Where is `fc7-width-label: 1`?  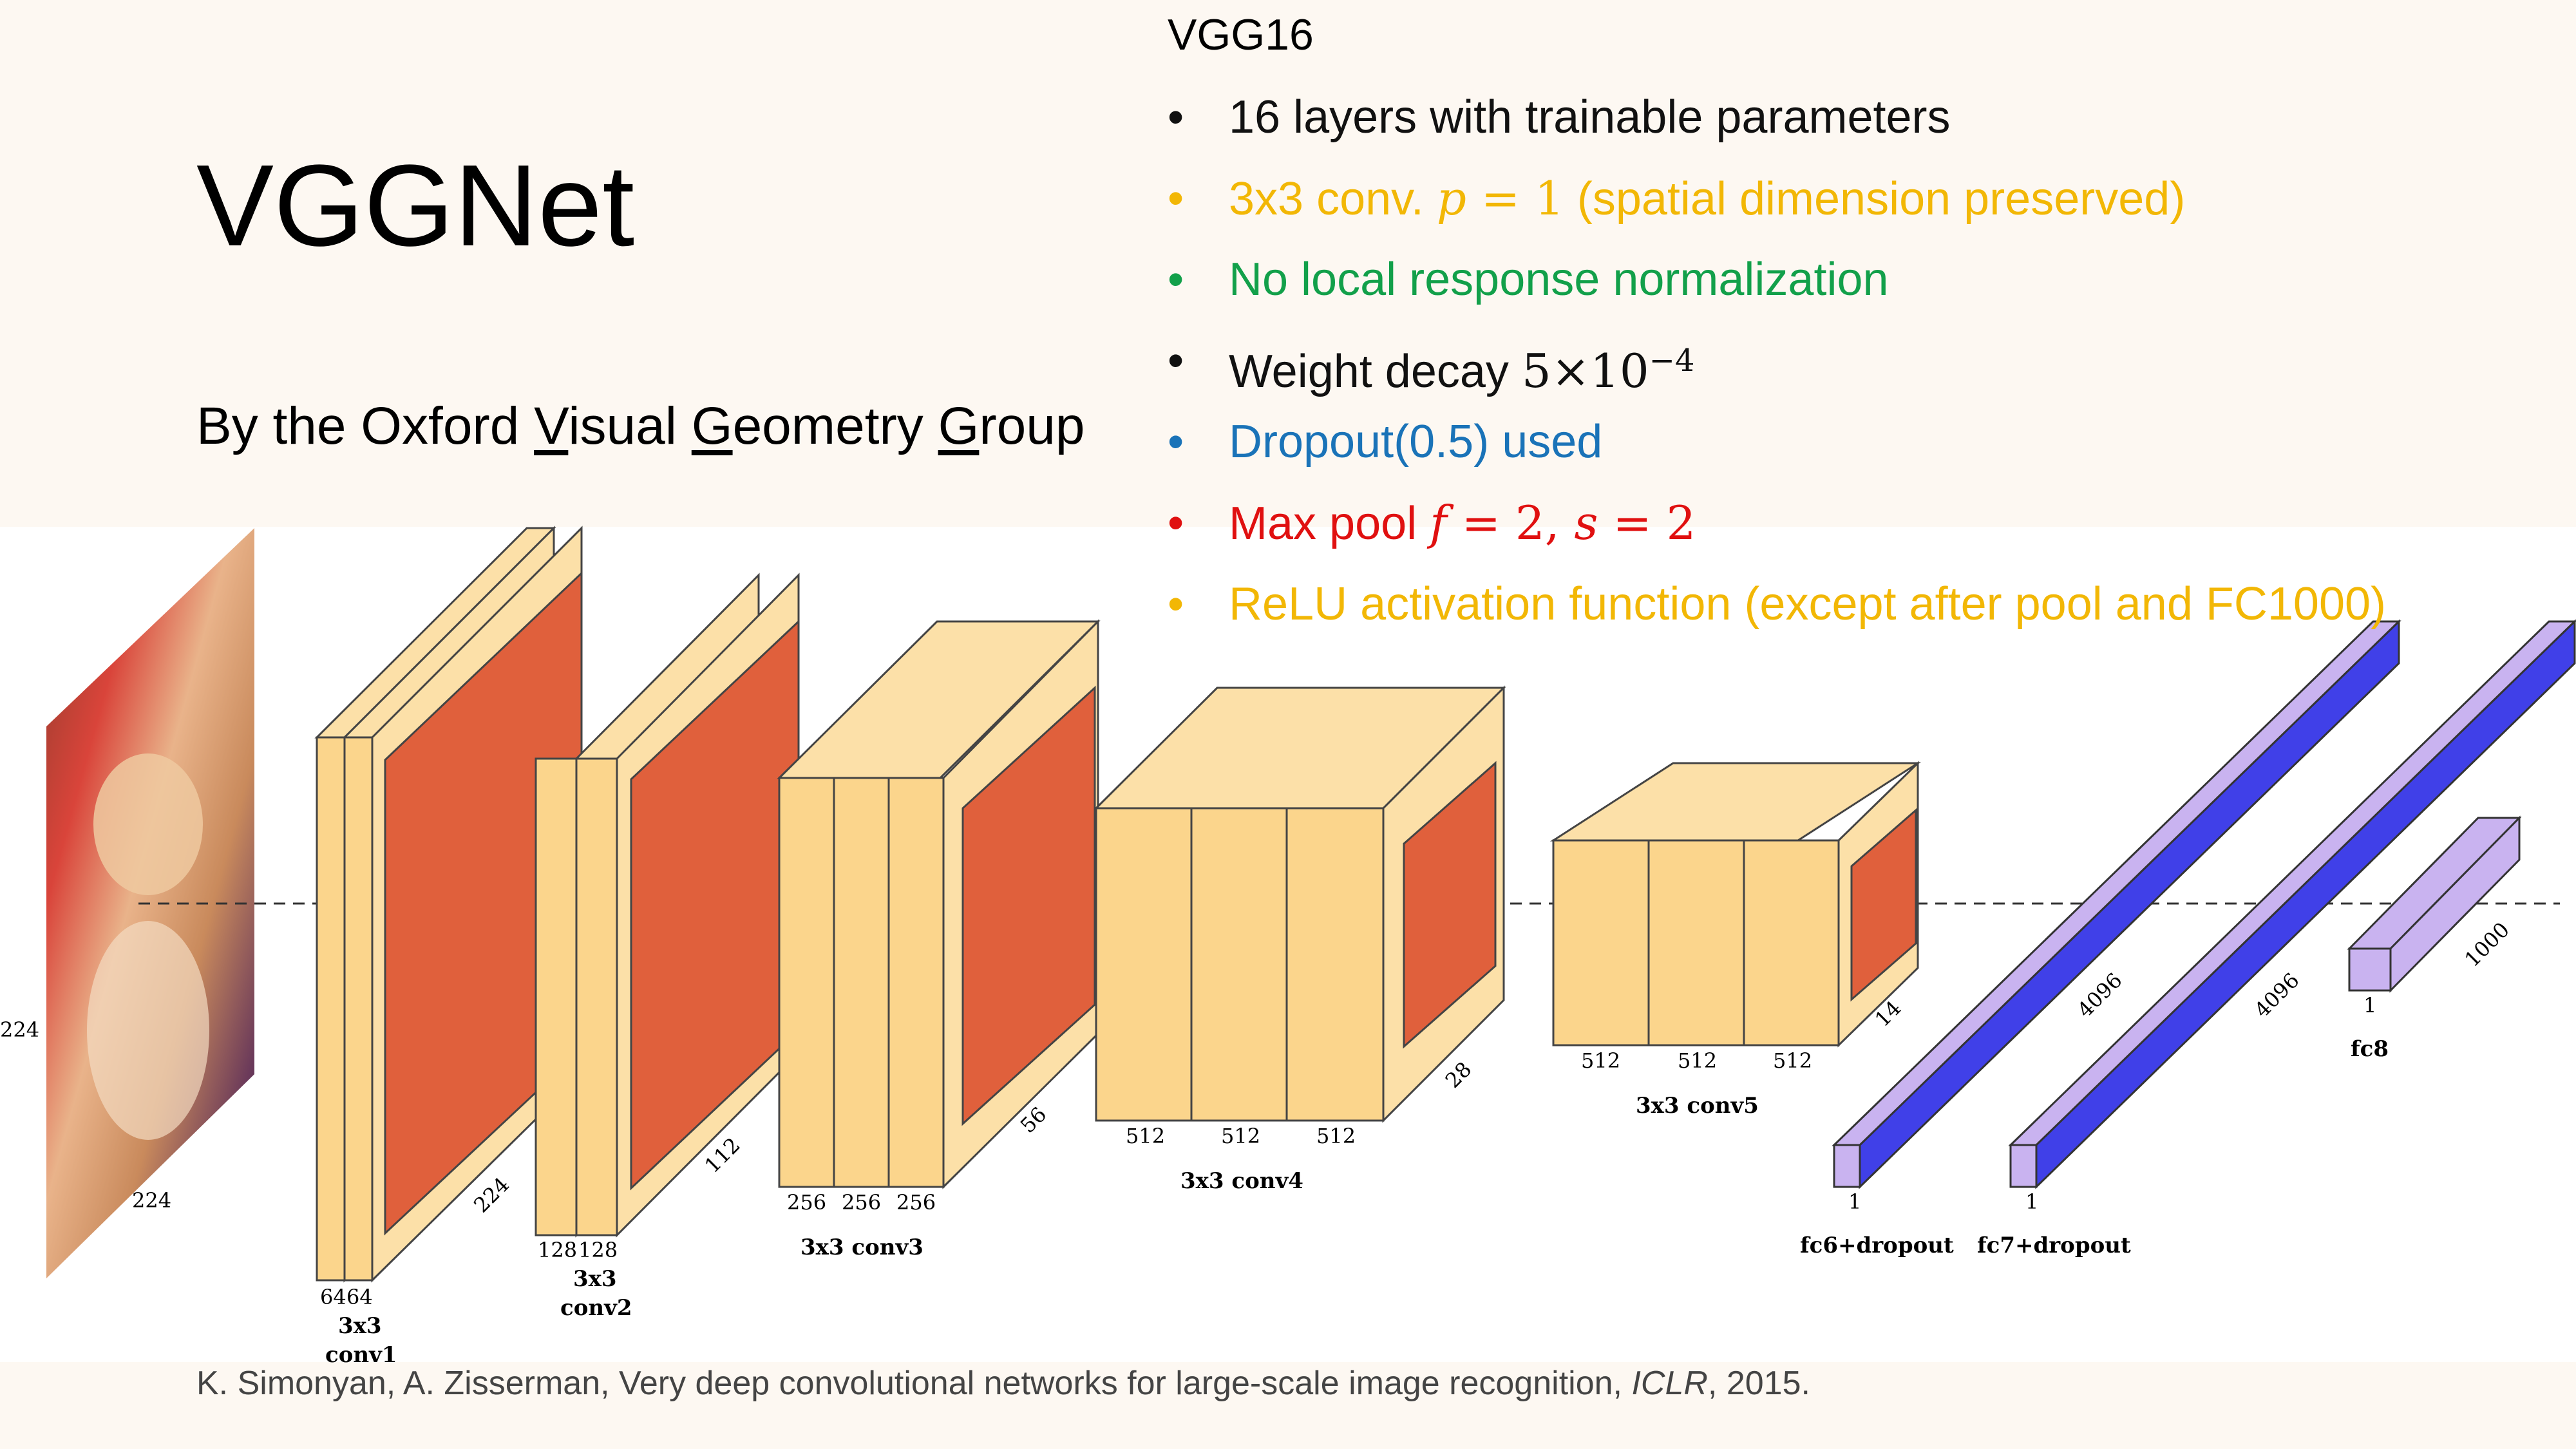 fc7-width-label: 1 is located at coordinates (2031, 1201).